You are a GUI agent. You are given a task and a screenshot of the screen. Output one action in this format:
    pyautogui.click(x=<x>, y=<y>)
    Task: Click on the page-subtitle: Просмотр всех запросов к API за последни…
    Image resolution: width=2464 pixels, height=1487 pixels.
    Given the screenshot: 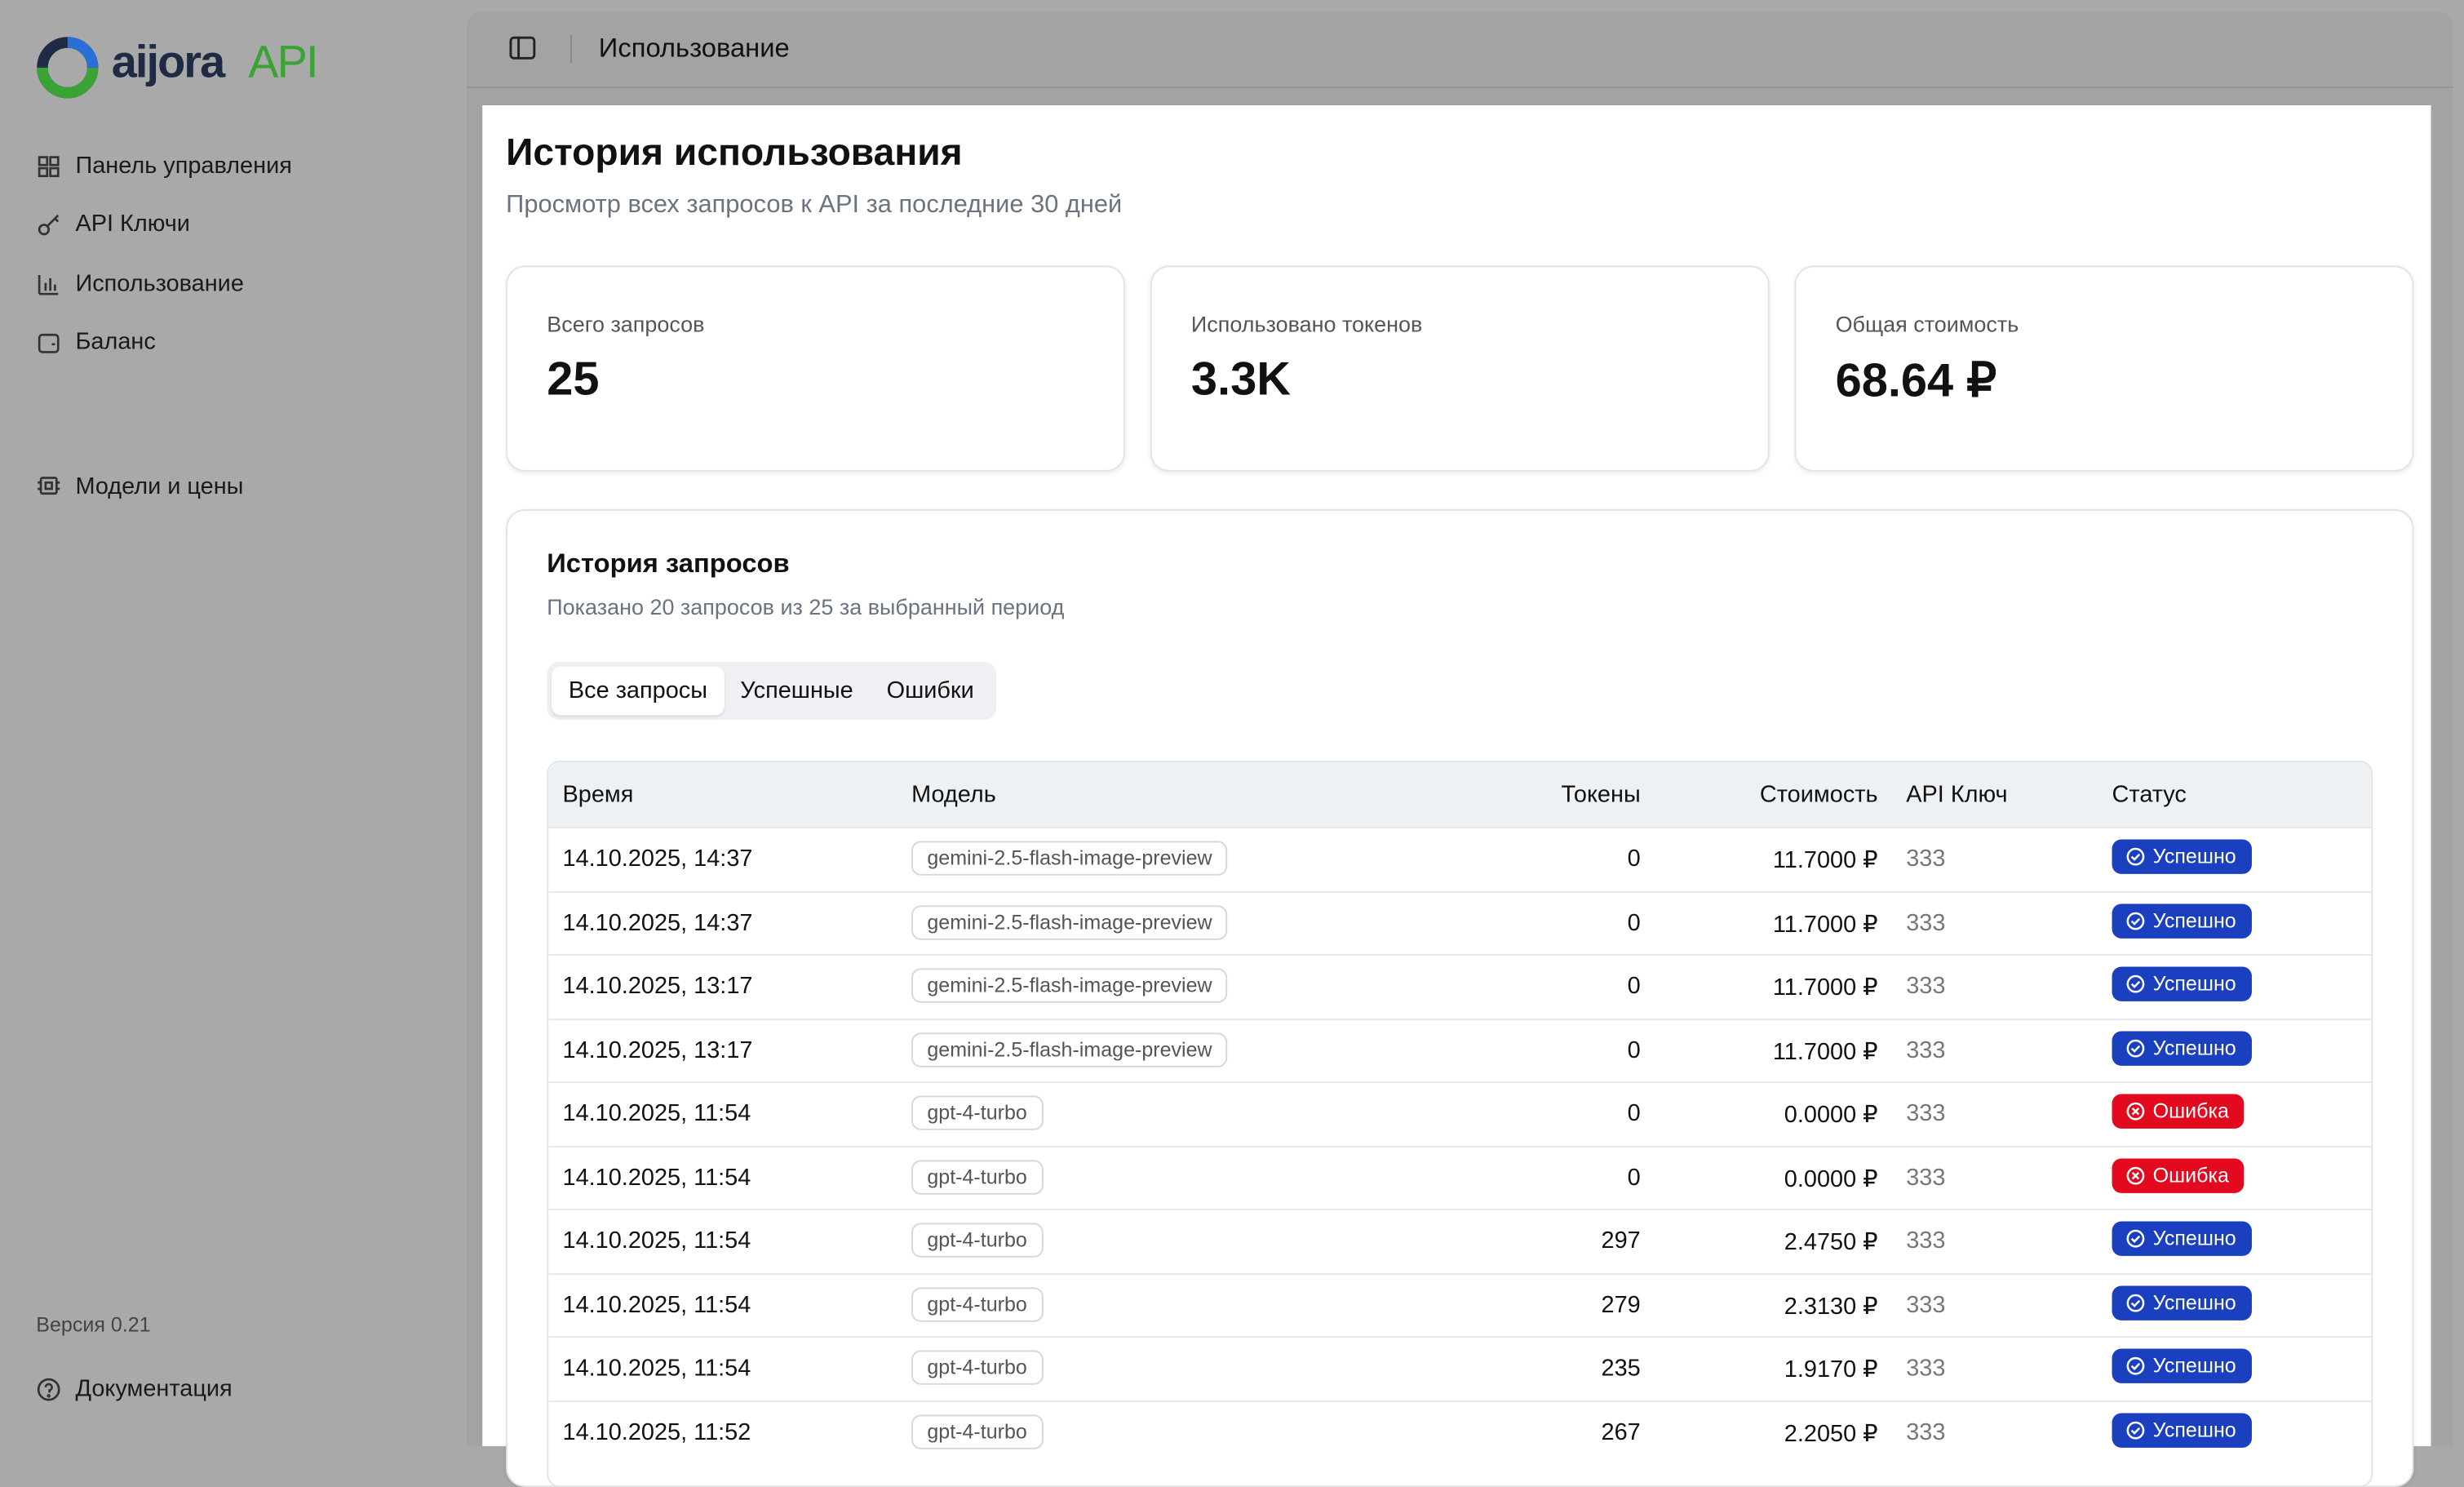 What is the action you would take?
    pyautogui.click(x=814, y=205)
    